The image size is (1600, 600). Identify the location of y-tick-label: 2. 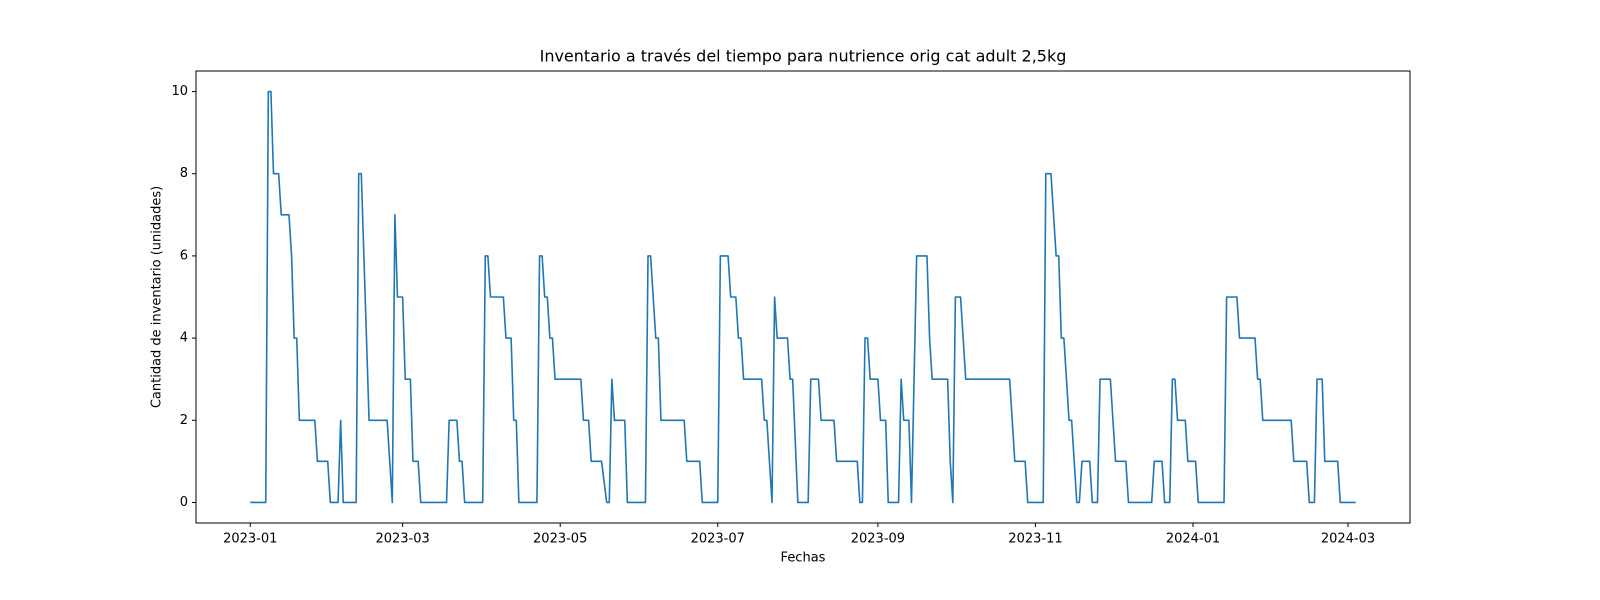
(184, 420).